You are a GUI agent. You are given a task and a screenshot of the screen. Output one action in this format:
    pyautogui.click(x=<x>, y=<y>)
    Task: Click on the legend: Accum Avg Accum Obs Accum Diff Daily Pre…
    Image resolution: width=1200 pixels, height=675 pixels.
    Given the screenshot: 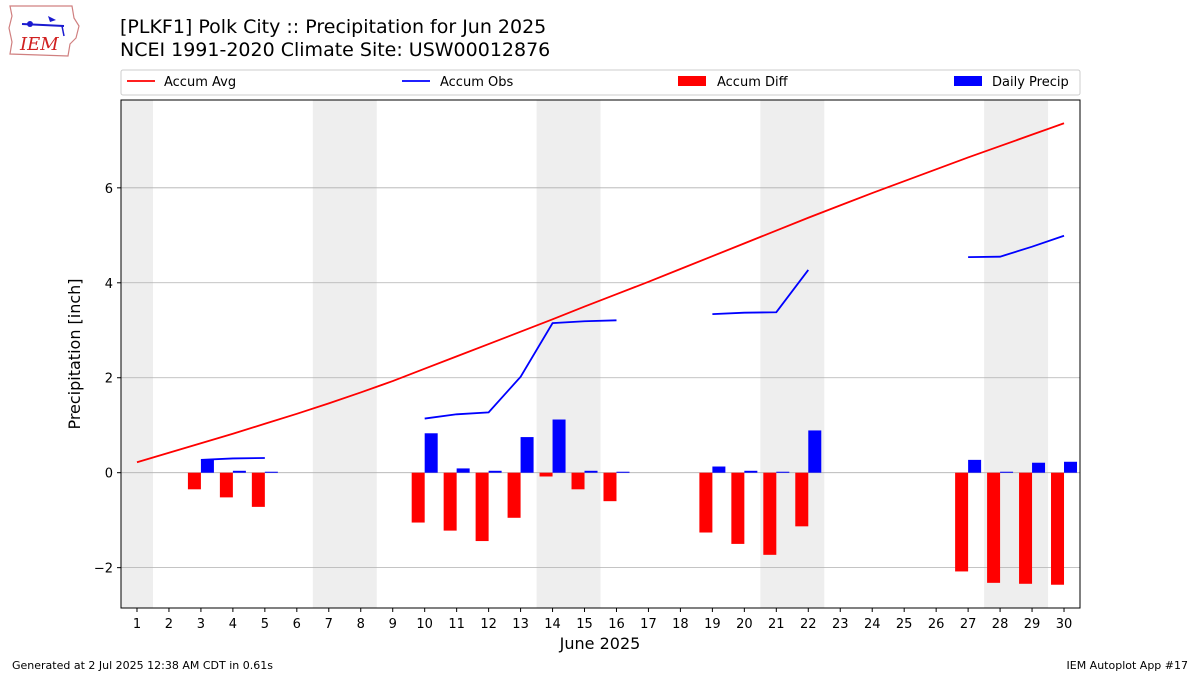 What is the action you would take?
    pyautogui.click(x=600, y=82)
    